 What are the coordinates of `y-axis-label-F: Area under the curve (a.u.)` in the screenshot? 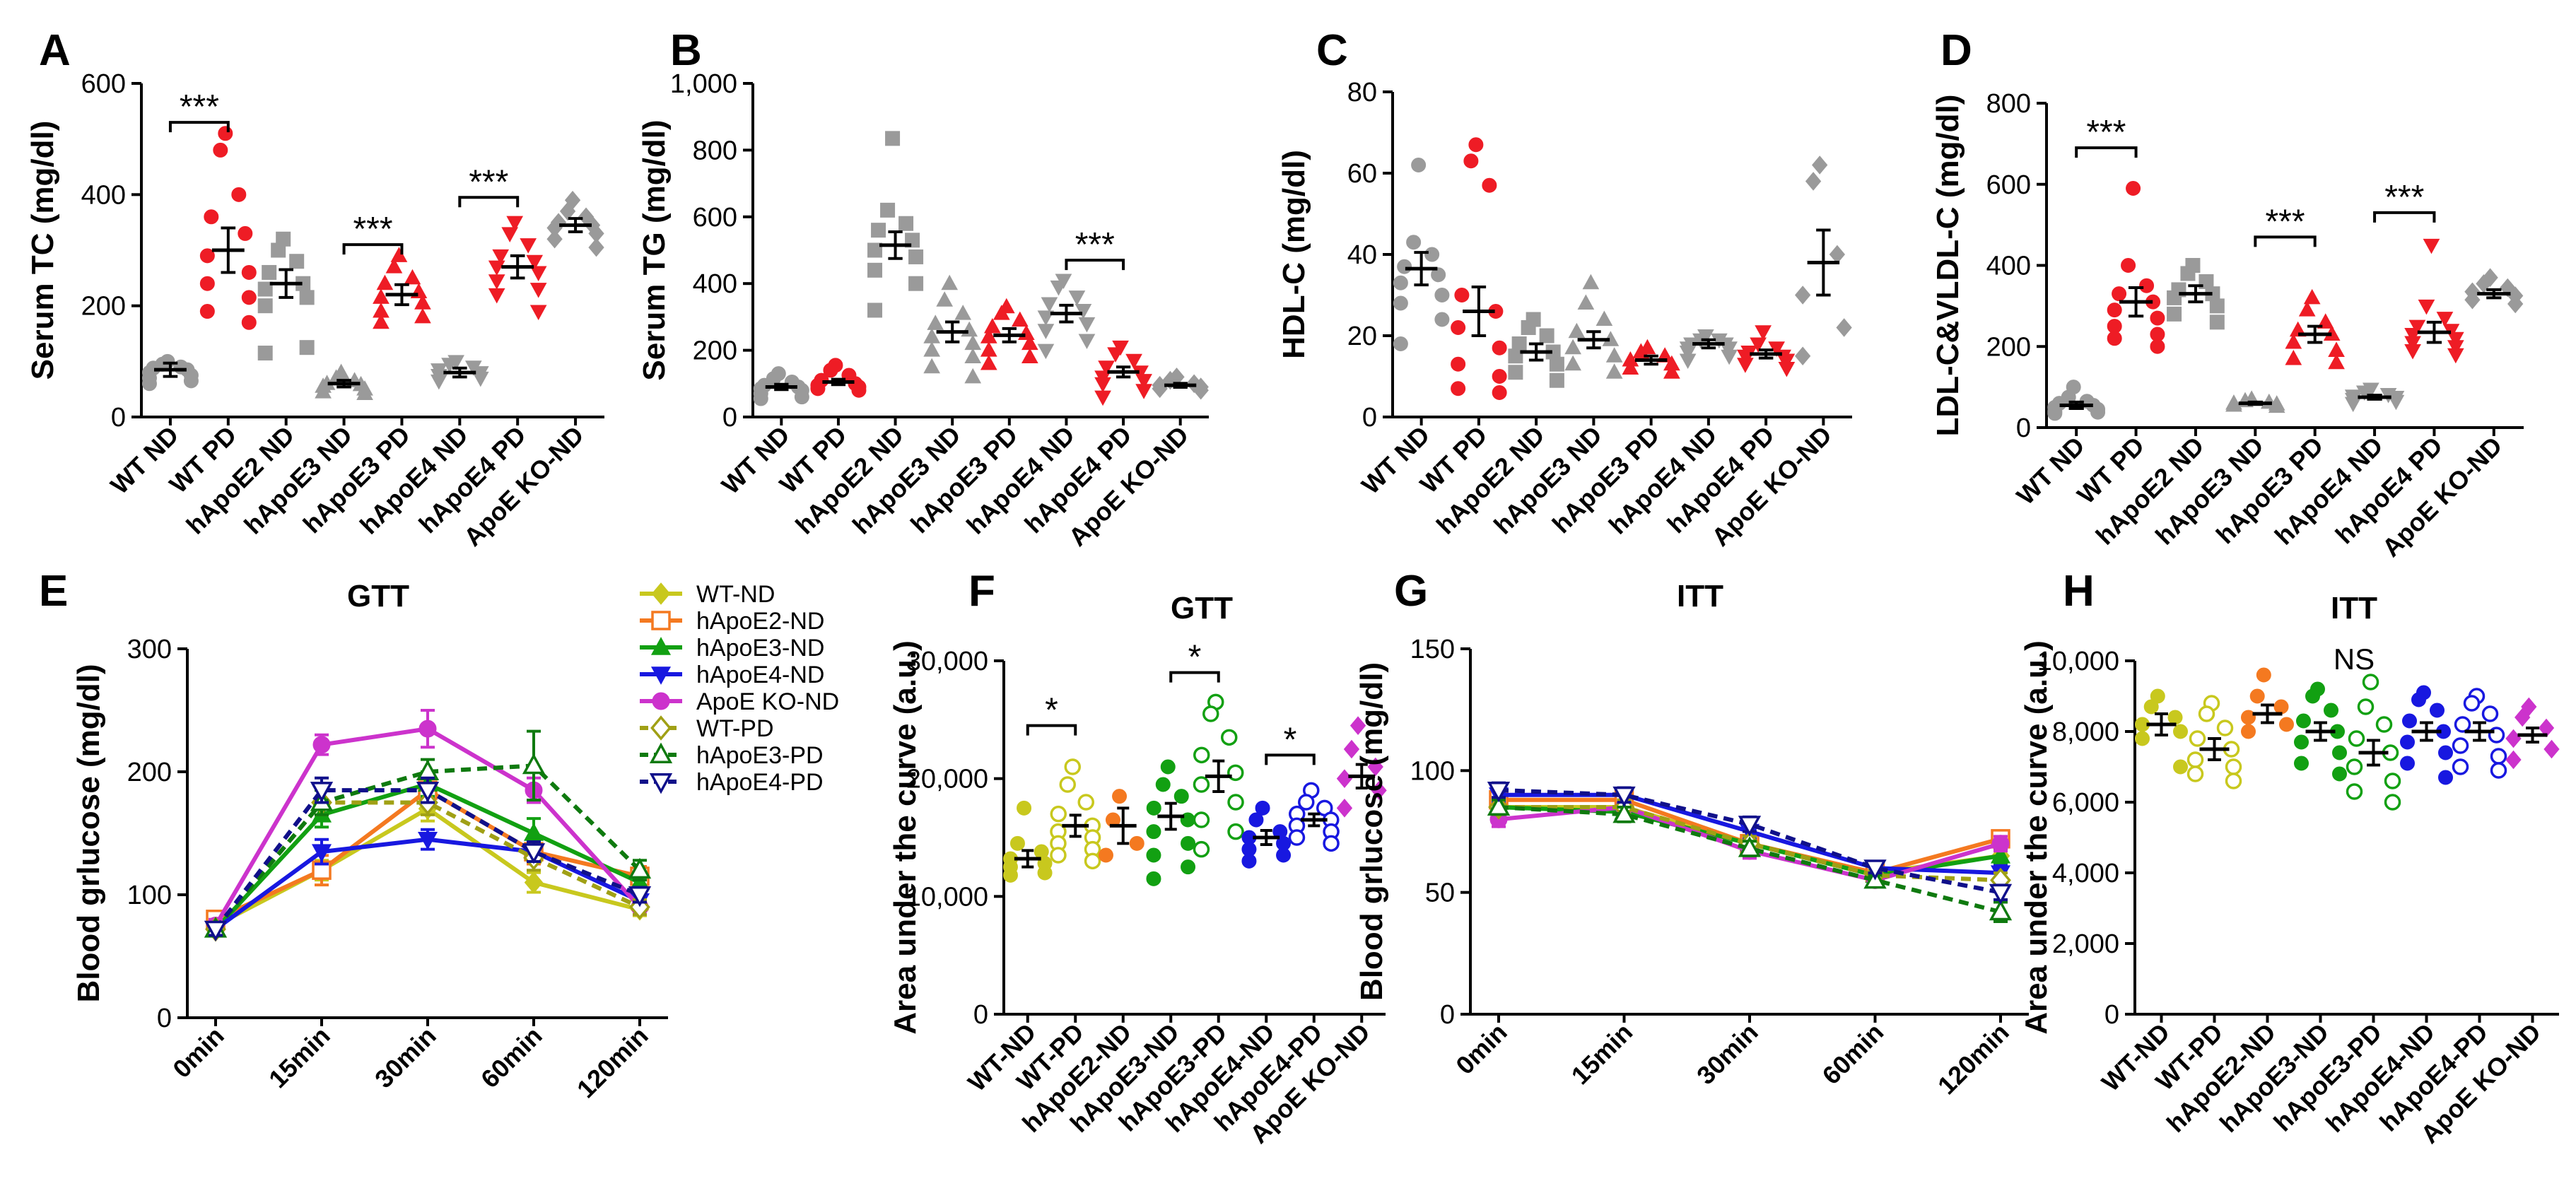 It's located at (906, 837).